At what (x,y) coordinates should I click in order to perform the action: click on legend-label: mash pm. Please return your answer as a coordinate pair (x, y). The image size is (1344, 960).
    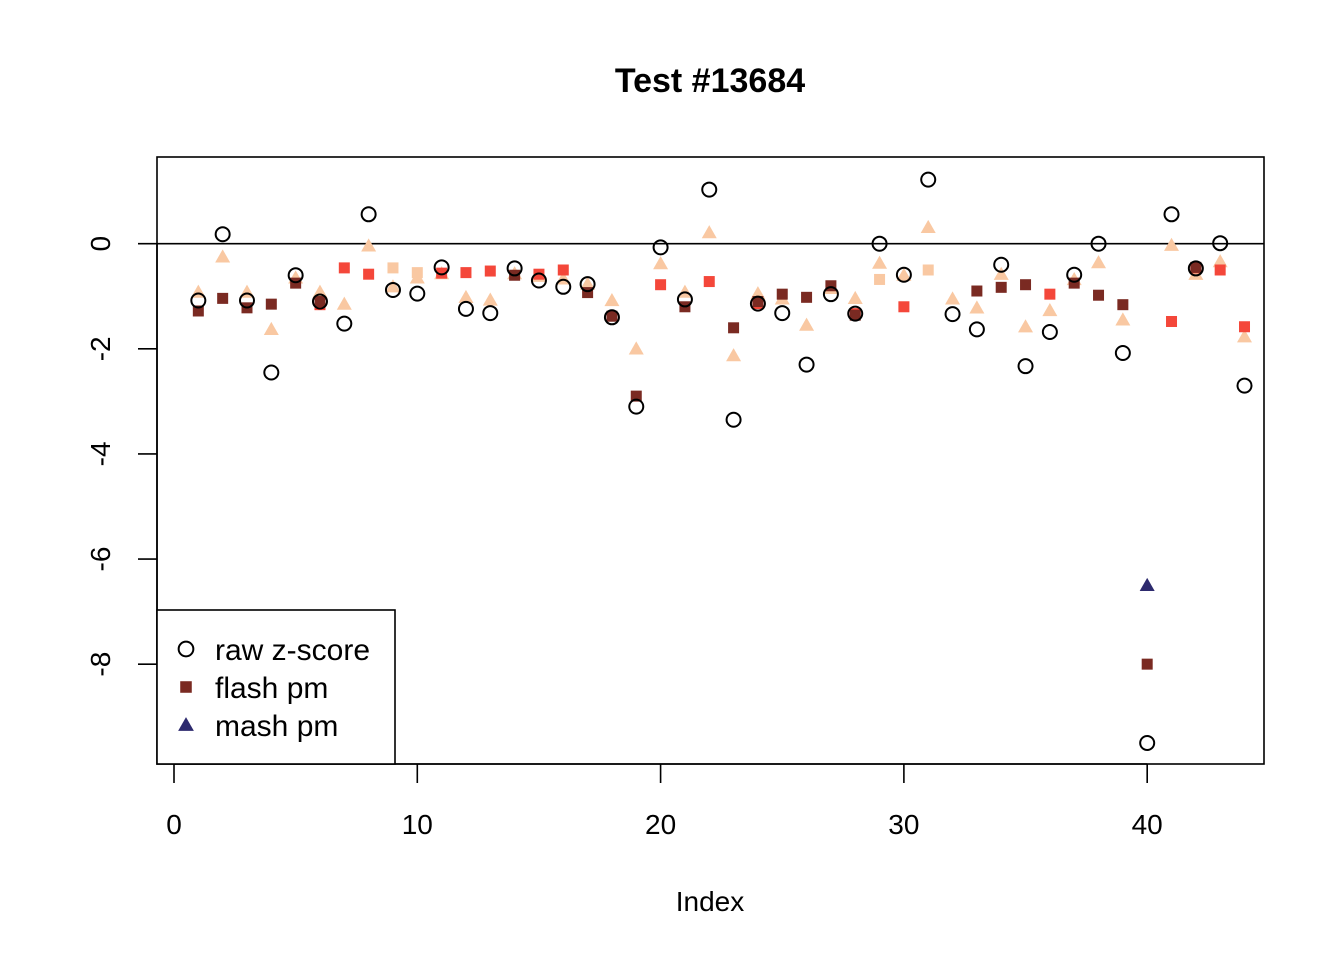
    Looking at the image, I should click on (276, 726).